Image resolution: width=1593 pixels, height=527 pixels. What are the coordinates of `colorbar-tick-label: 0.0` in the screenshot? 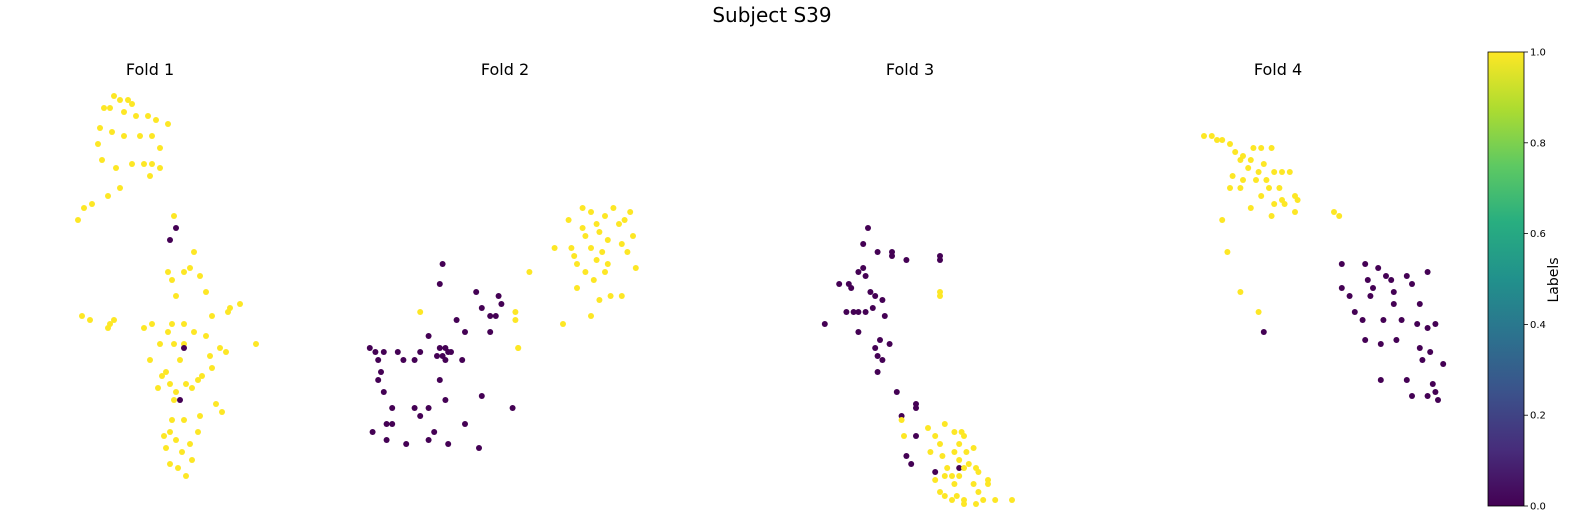 It's located at (1538, 507).